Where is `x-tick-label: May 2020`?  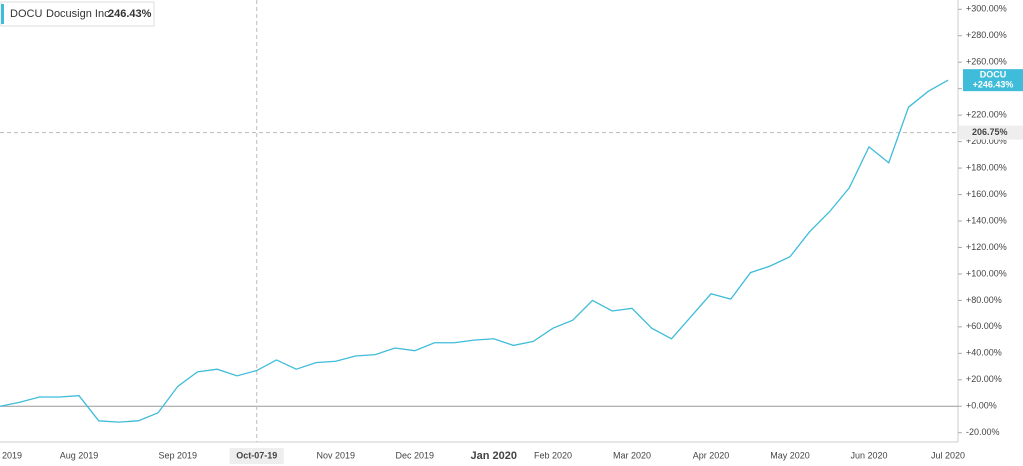
x-tick-label: May 2020 is located at coordinates (790, 455).